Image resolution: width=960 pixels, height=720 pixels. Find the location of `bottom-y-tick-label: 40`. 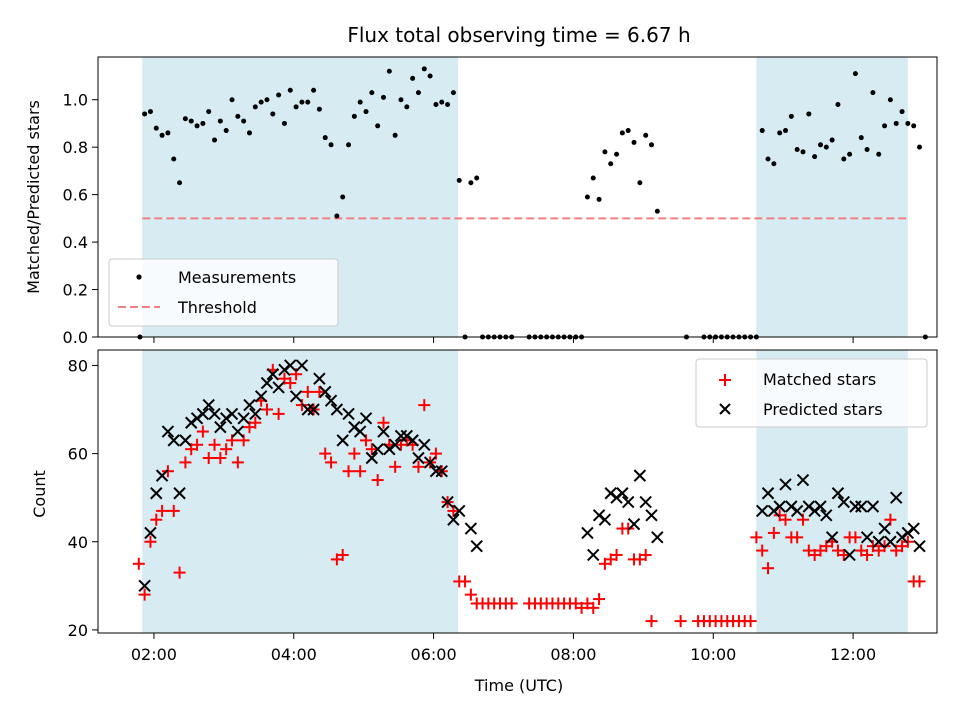

bottom-y-tick-label: 40 is located at coordinates (78, 542).